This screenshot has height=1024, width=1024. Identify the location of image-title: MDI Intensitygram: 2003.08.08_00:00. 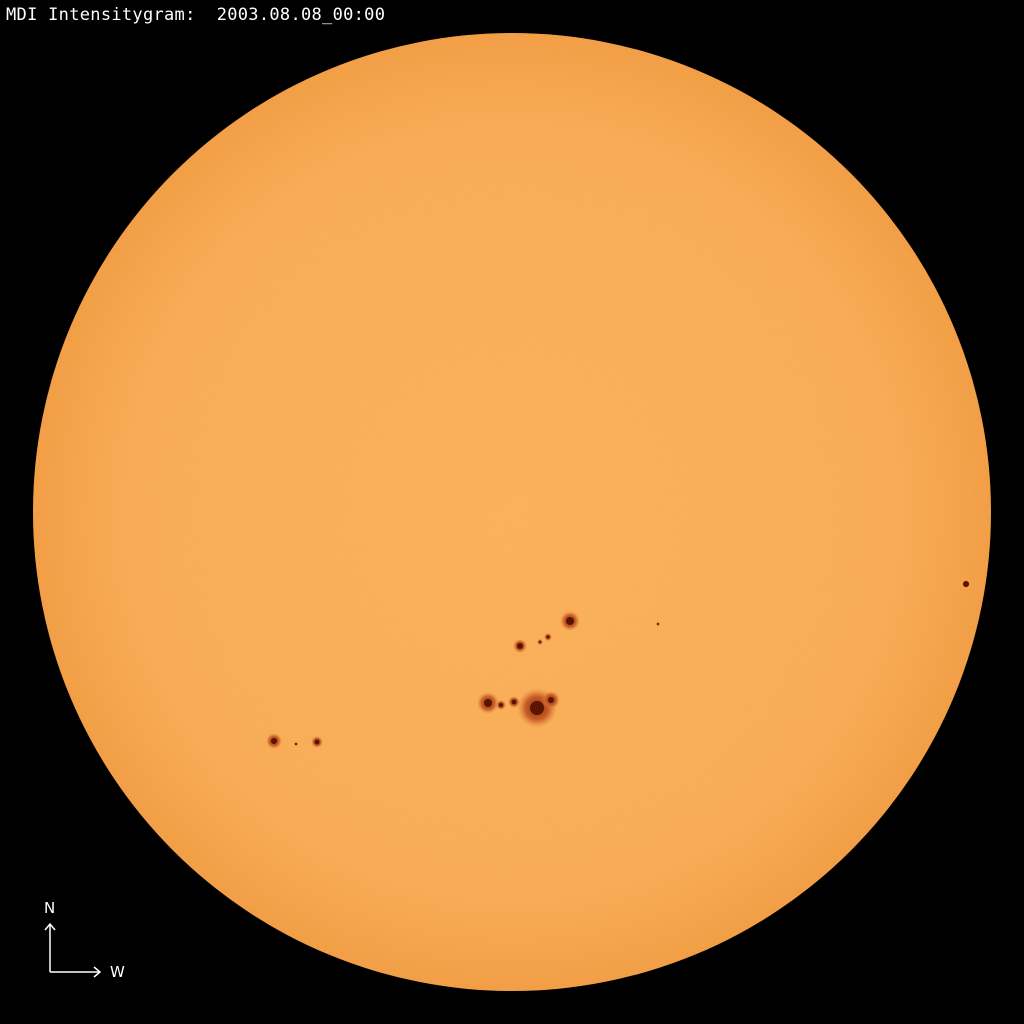
(196, 15).